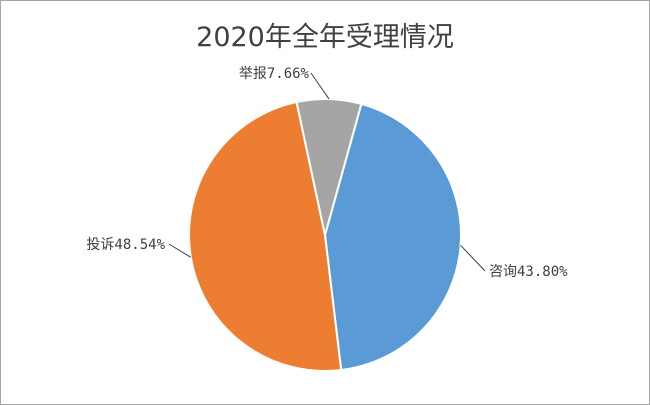 The height and width of the screenshot is (405, 650). Describe the element at coordinates (125, 245) in the screenshot. I see `data-label-2: 投诉48.54%` at that location.